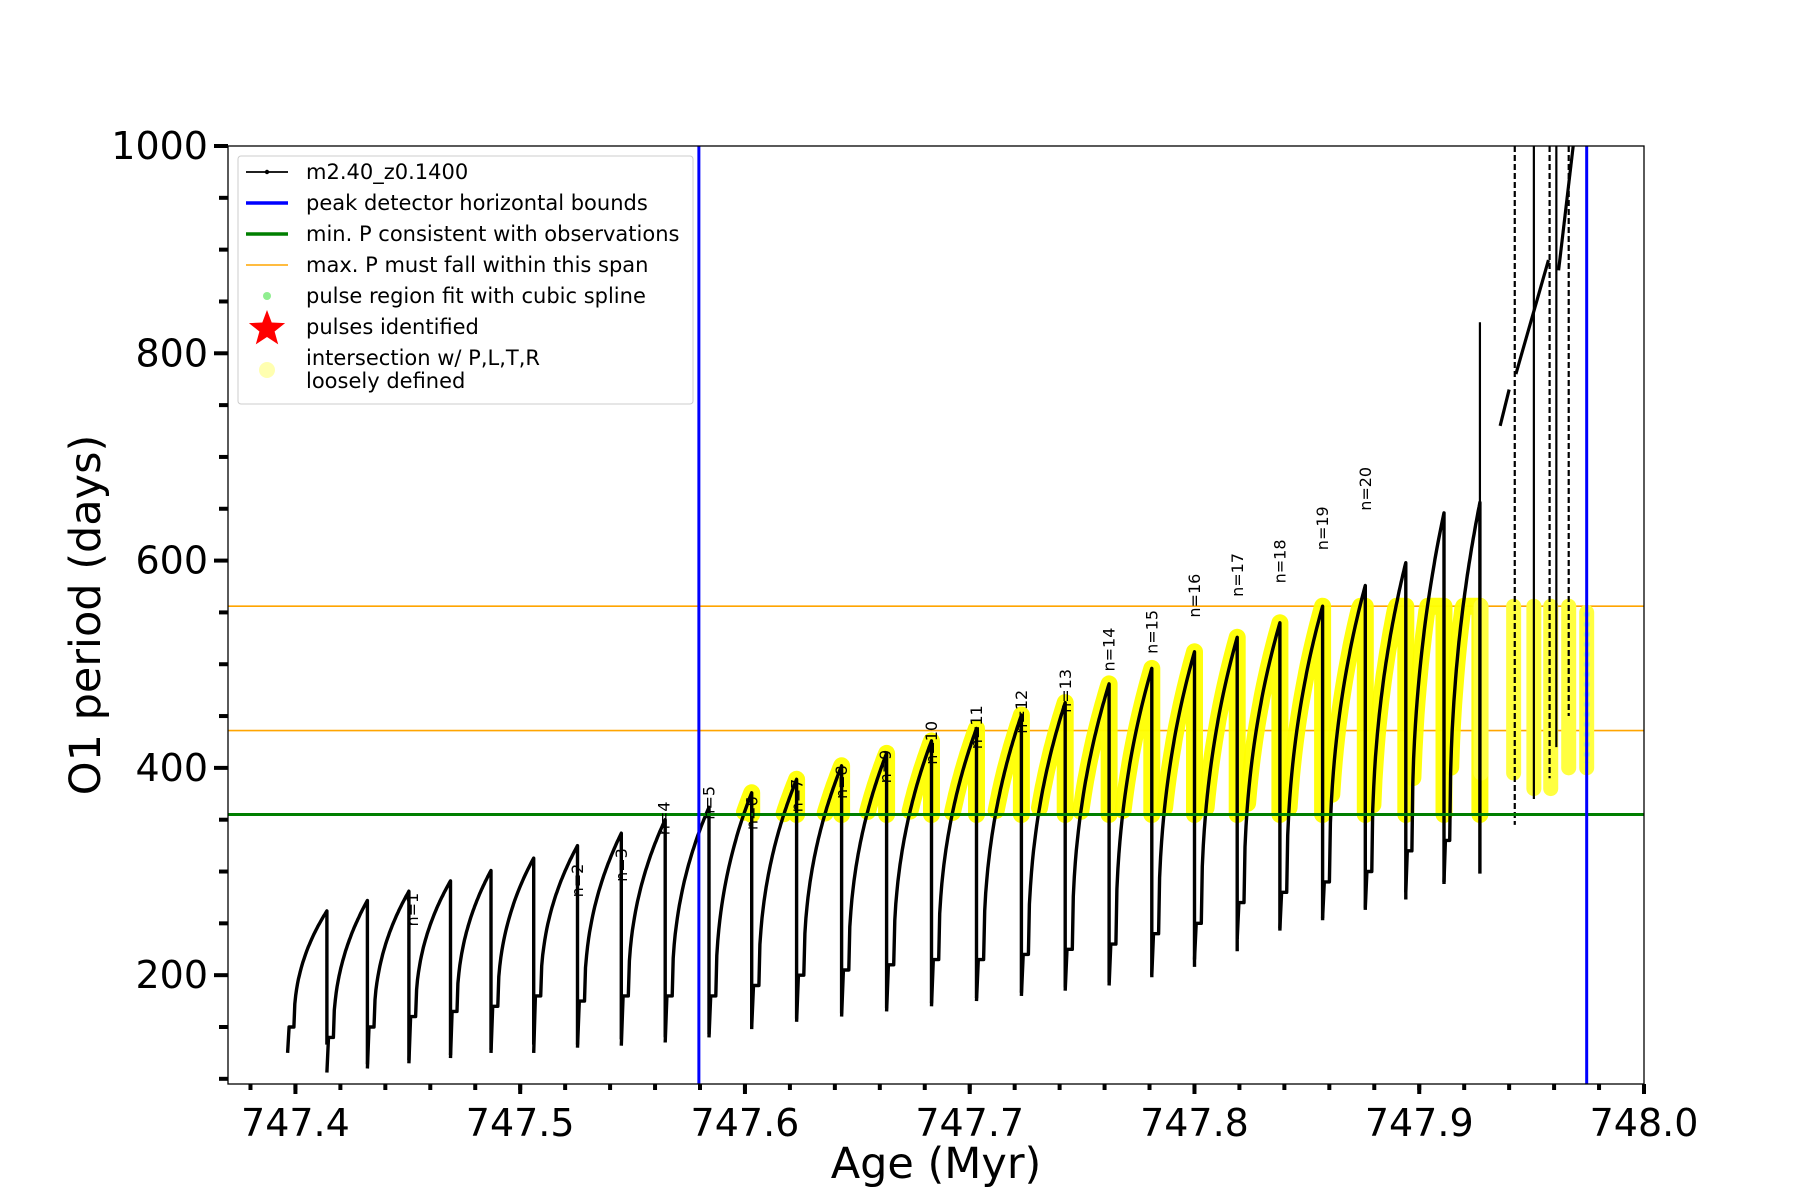 Image resolution: width=1800 pixels, height=1200 pixels. Describe the element at coordinates (1280, 561) in the screenshot. I see `cycle-label-18: n=18` at that location.